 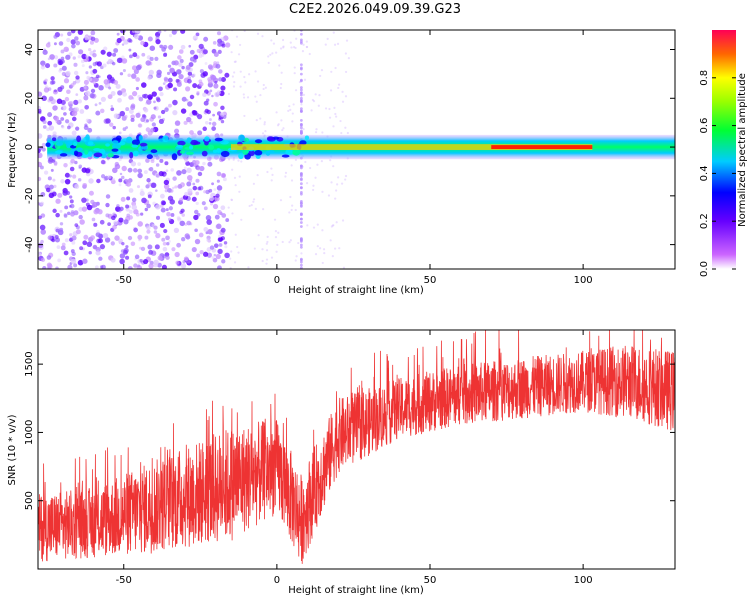 What do you see at coordinates (724, 149) in the screenshot?
I see `colorbar-gradient` at bounding box center [724, 149].